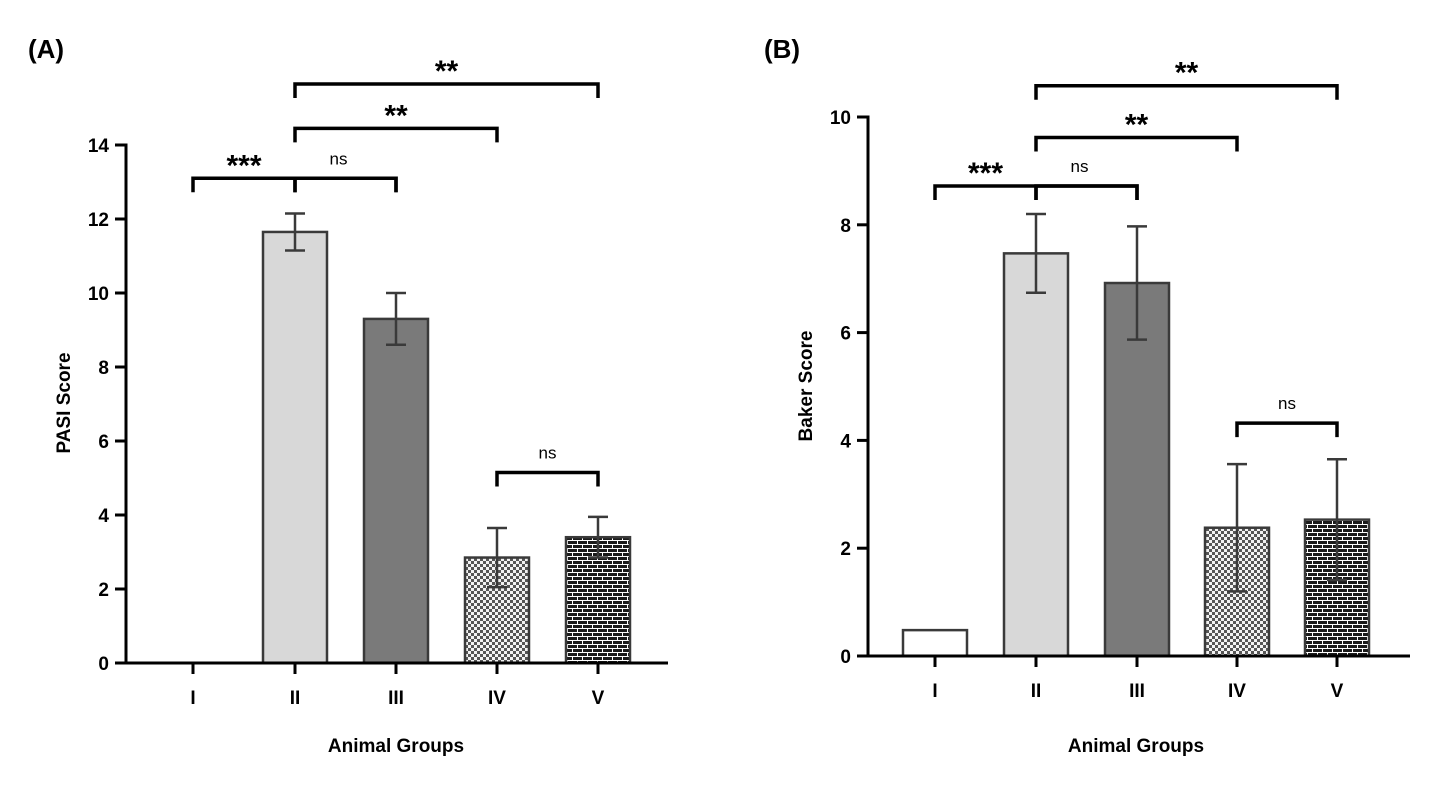  I want to click on panel-a-significance-4: ns, so click(547, 465).